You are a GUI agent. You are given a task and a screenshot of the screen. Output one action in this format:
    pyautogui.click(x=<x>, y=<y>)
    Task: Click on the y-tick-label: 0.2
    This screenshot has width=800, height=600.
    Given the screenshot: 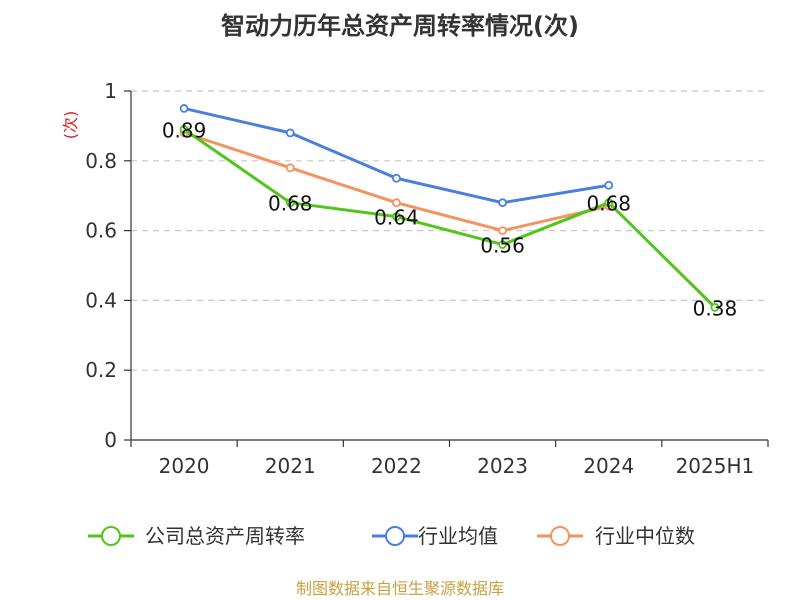 What is the action you would take?
    pyautogui.click(x=101, y=370)
    